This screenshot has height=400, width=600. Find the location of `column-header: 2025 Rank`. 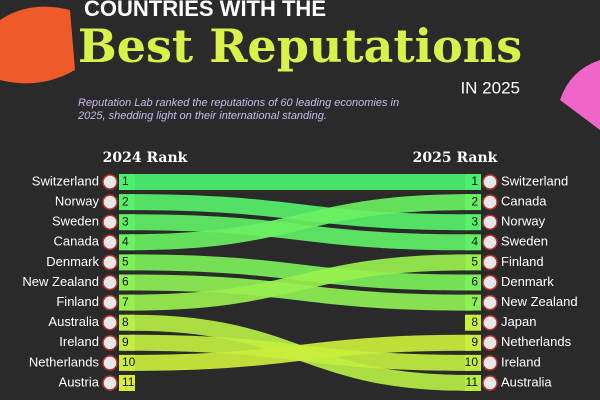

column-header: 2025 Rank is located at coordinates (455, 158).